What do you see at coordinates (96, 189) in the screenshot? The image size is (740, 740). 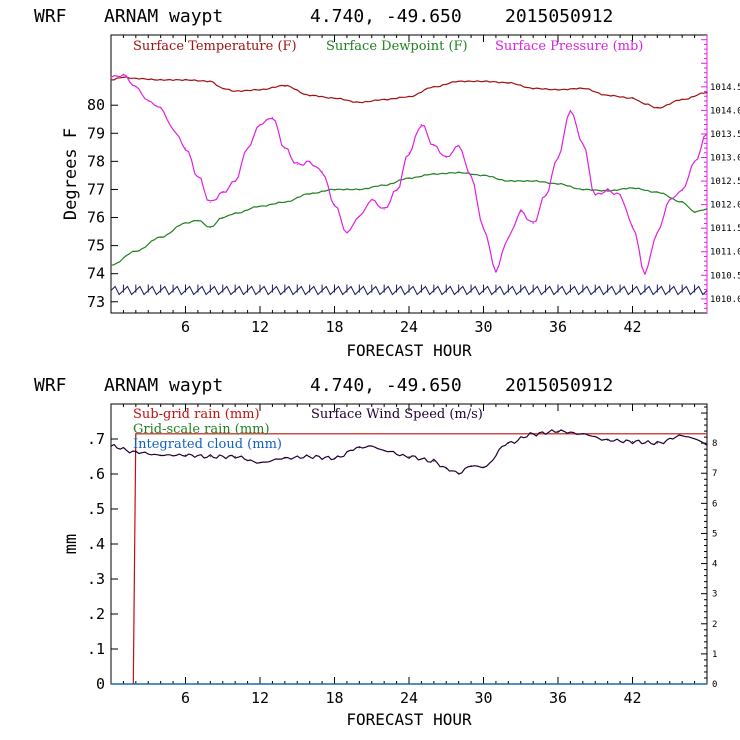 I see `panel1-y-tick-label: 77` at bounding box center [96, 189].